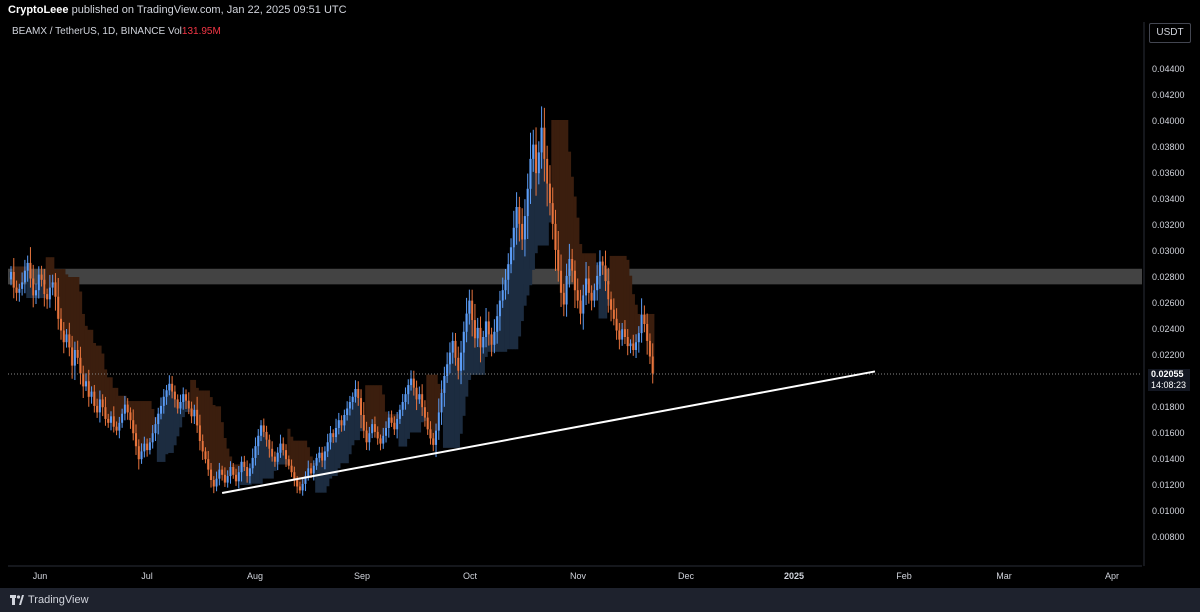  What do you see at coordinates (794, 576) in the screenshot?
I see `time-tick-label: 2025` at bounding box center [794, 576].